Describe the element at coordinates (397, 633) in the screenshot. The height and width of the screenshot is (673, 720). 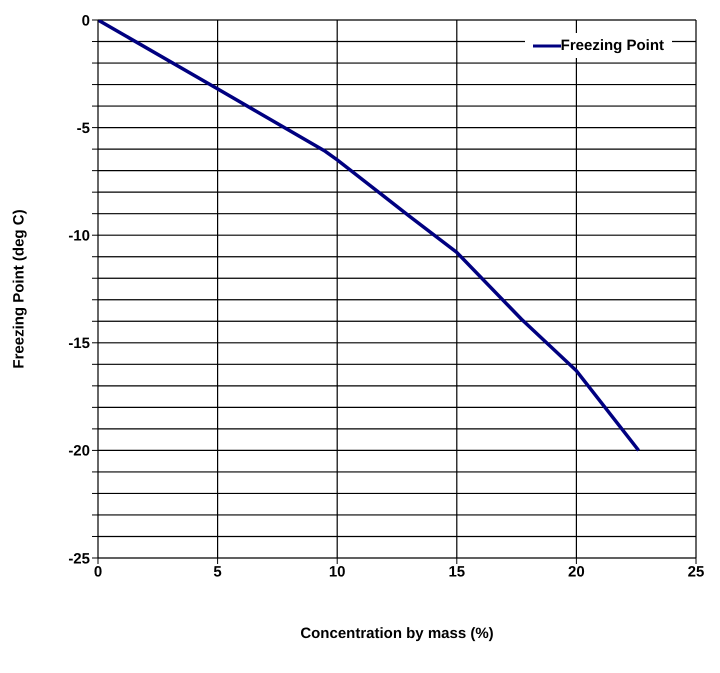
I see `x-axis-title: Concentration by mass (%)` at that location.